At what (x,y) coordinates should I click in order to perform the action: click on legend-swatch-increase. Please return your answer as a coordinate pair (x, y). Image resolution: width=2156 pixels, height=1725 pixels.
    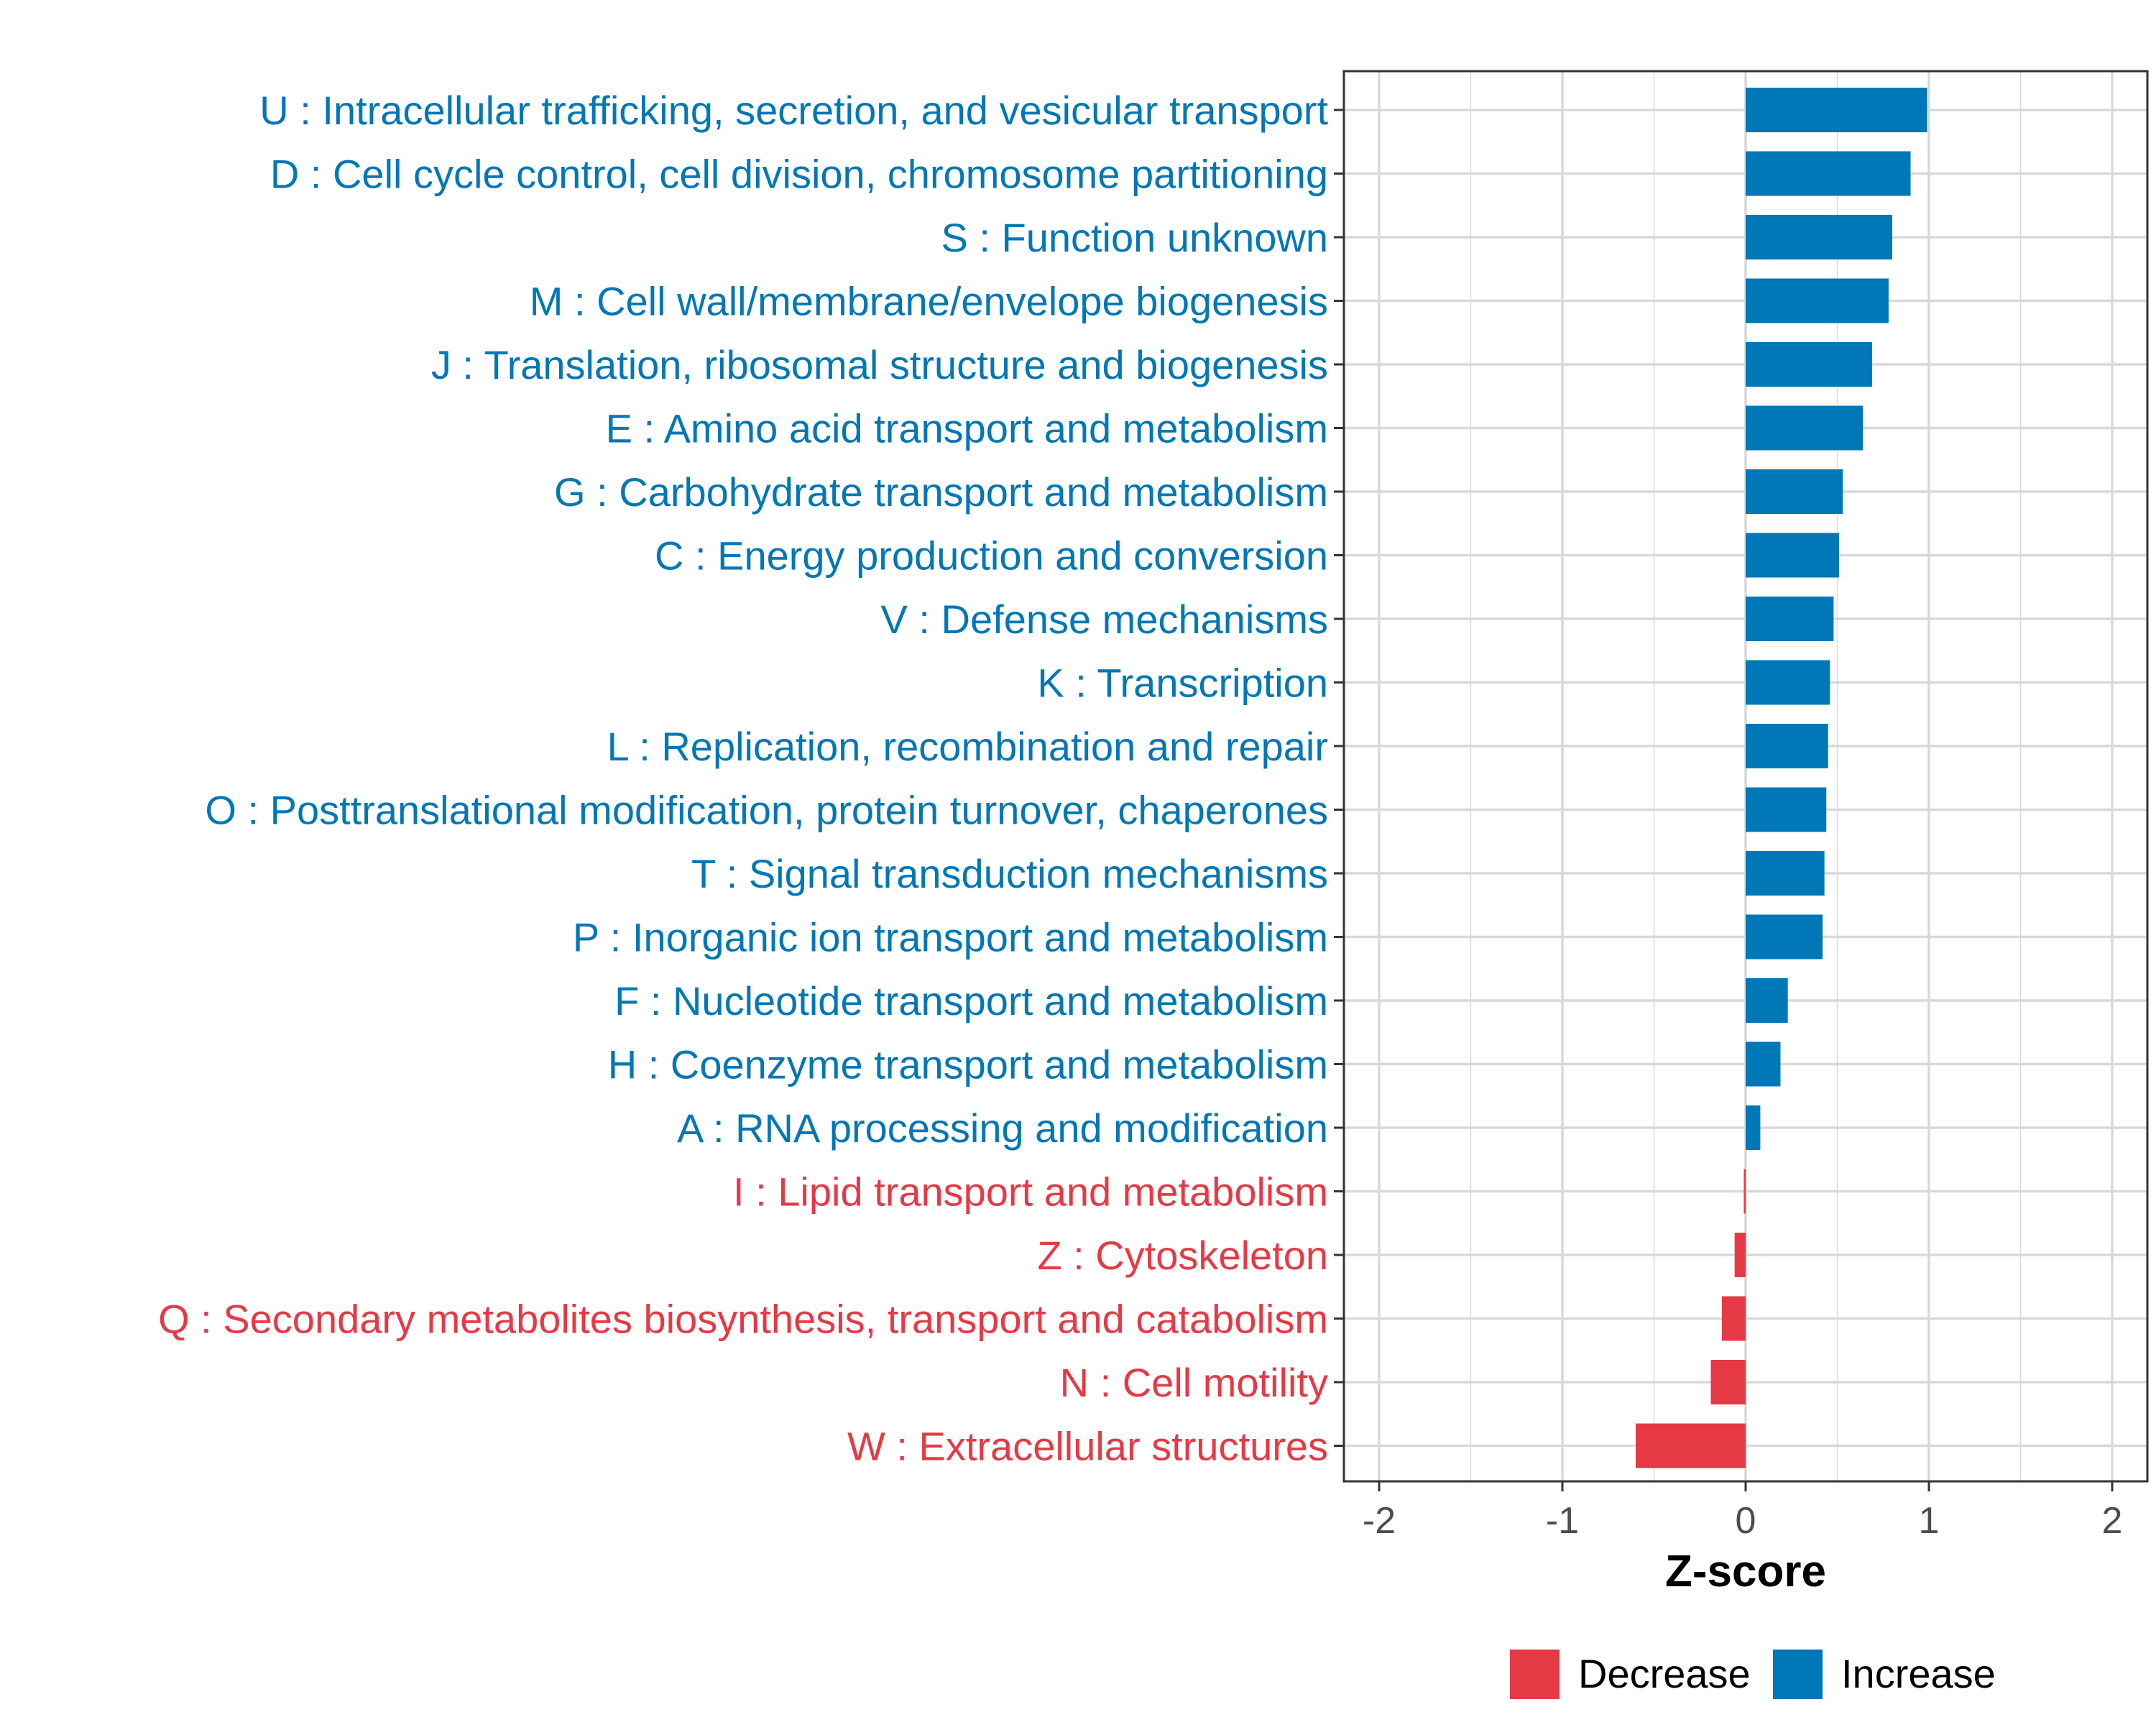
    Looking at the image, I should click on (1798, 1674).